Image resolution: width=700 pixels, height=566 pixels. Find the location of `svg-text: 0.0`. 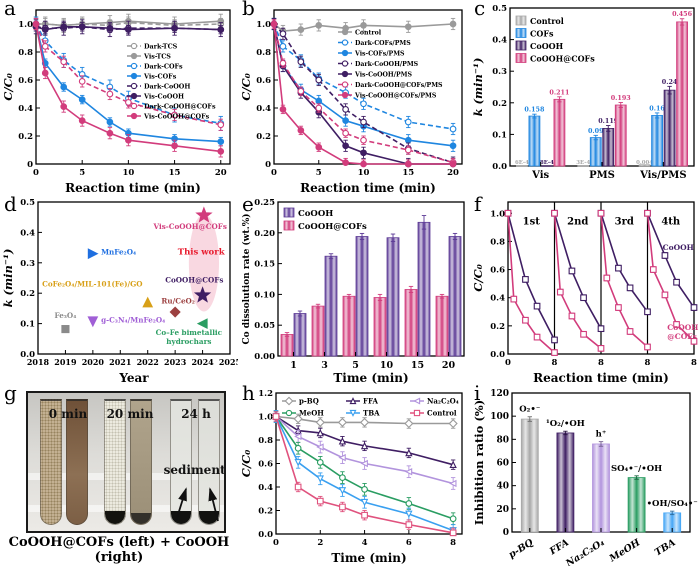

svg-text: 0.0 is located at coordinates (497, 355).